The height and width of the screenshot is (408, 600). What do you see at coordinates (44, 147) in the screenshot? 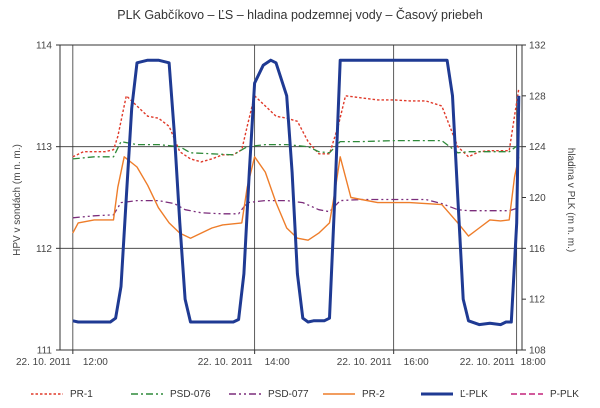
I see `y-left-tick-label: 113` at bounding box center [44, 147].